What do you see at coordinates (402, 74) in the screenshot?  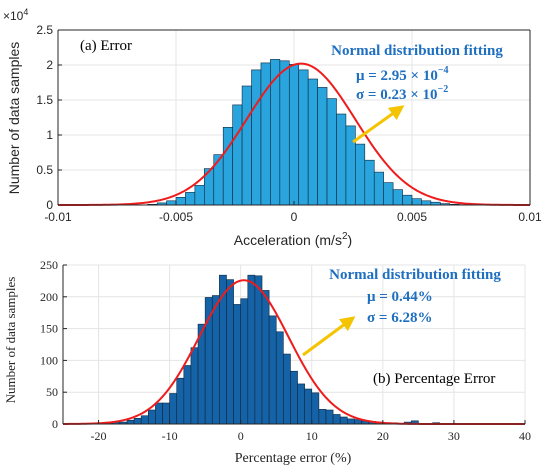 I see `fit-mu-a: μ = 2.95 × 10−4` at bounding box center [402, 74].